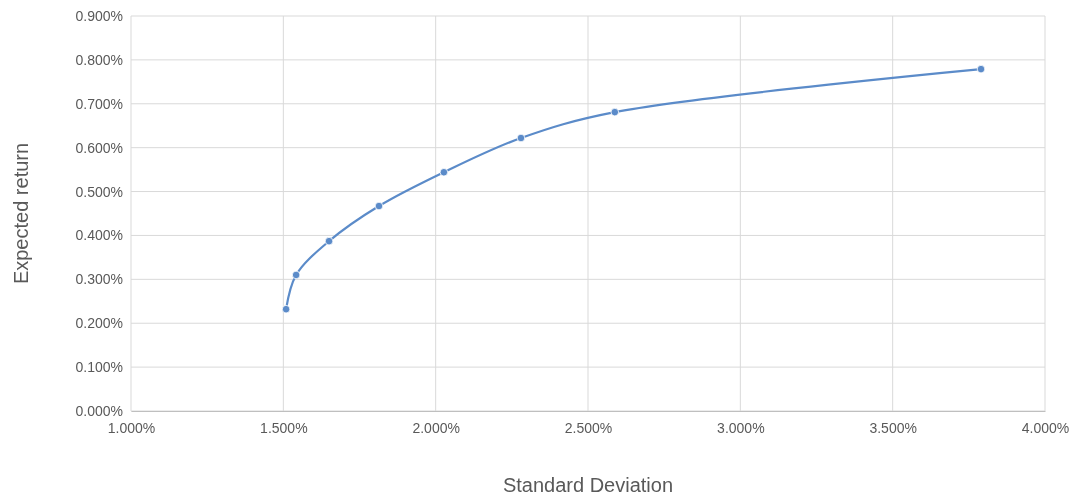  I want to click on y-axis-title: Expected return, so click(21, 213).